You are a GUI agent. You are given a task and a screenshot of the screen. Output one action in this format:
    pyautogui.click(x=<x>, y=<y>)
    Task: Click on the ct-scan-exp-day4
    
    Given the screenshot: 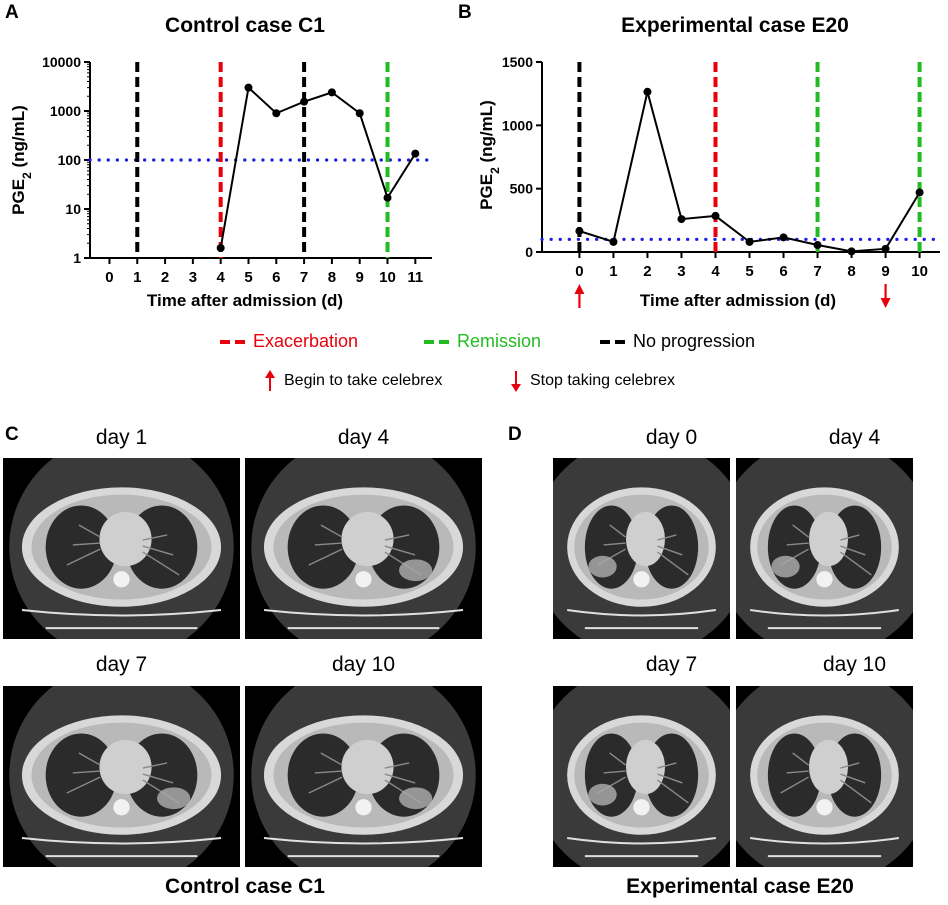 What is the action you would take?
    pyautogui.click(x=824, y=548)
    